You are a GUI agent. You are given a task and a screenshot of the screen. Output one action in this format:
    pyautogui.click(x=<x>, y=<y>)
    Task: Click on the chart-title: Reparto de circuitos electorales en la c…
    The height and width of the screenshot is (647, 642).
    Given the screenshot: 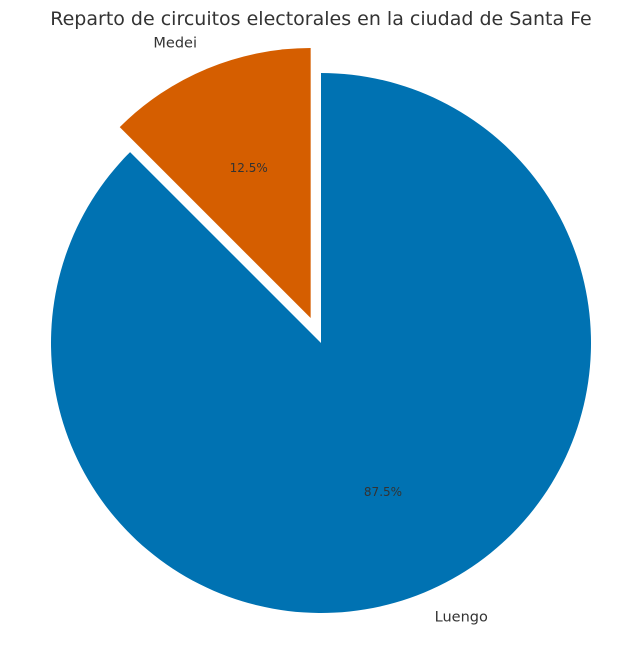 What is the action you would take?
    pyautogui.click(x=320, y=19)
    